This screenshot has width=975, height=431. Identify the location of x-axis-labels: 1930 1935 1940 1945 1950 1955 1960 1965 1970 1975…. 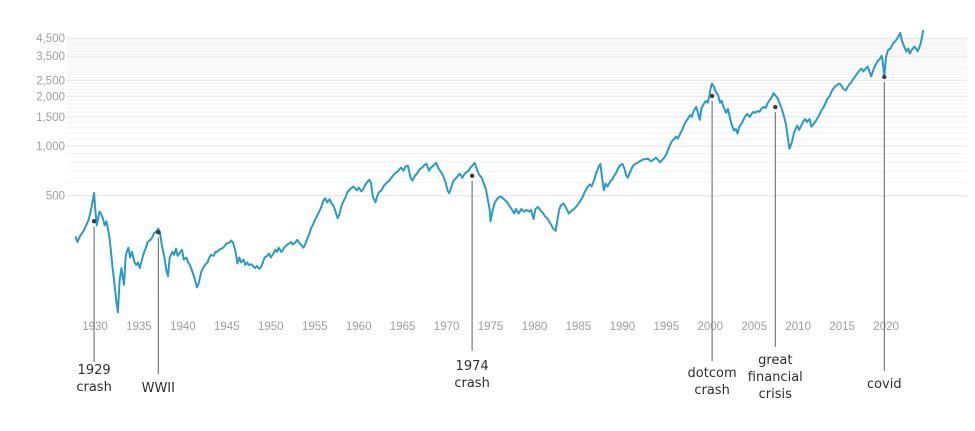
(490, 327).